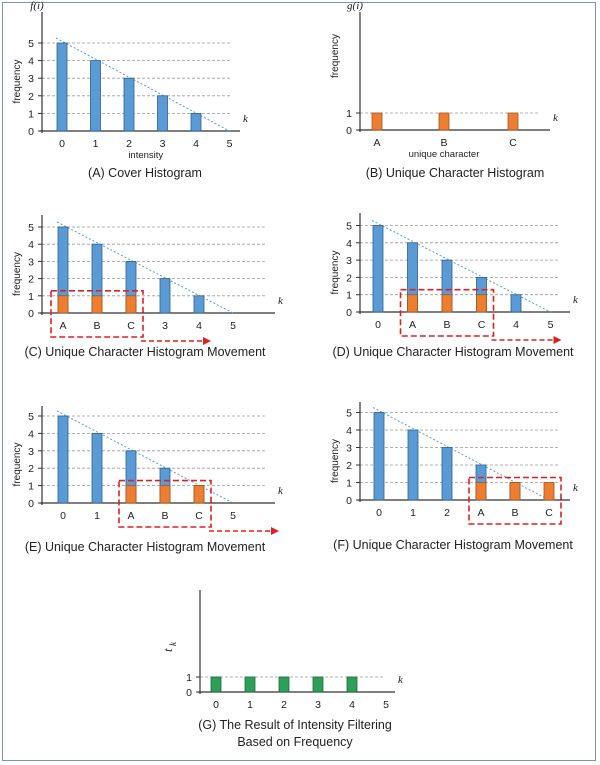  Describe the element at coordinates (164, 516) in the screenshot. I see `xlabel-E-B: B` at that location.